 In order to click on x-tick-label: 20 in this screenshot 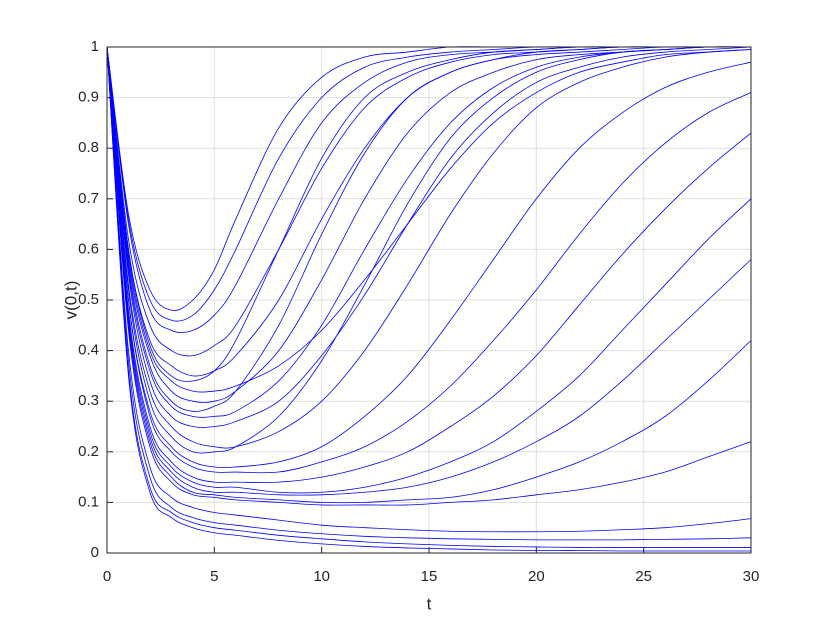, I will do `click(536, 576)`.